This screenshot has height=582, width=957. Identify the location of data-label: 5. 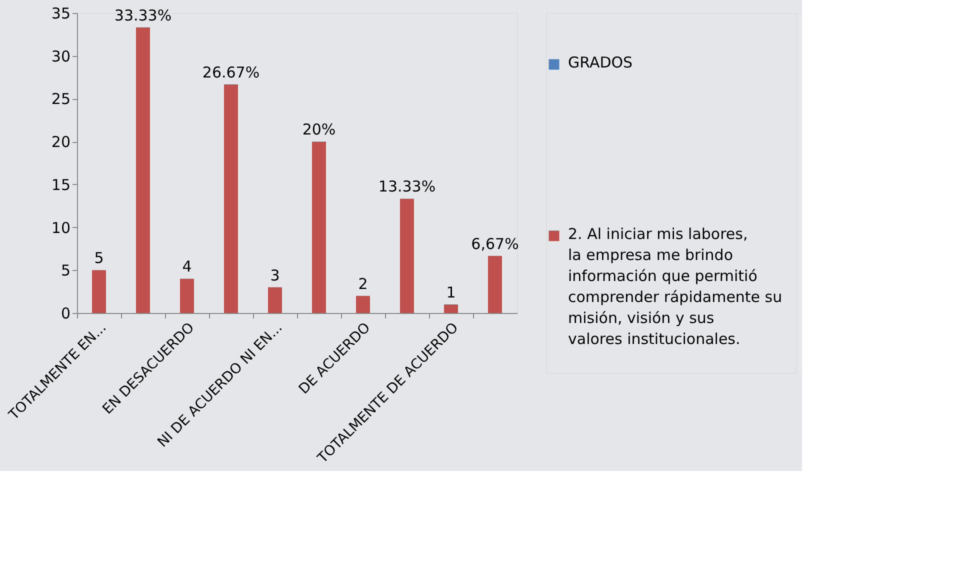
(99, 258).